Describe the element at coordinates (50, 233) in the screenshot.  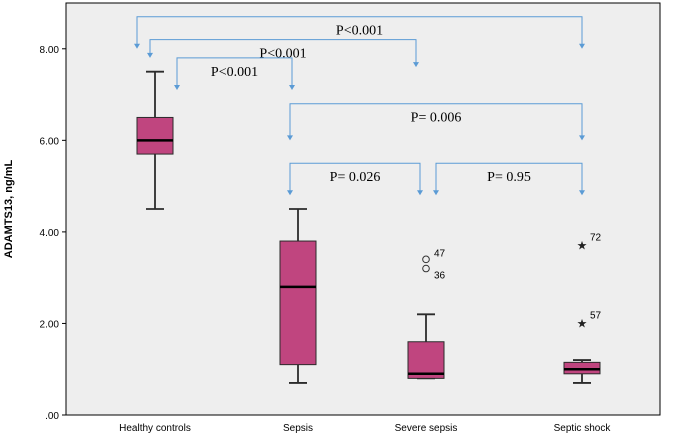
I see `y-tick-label: 4.00` at that location.